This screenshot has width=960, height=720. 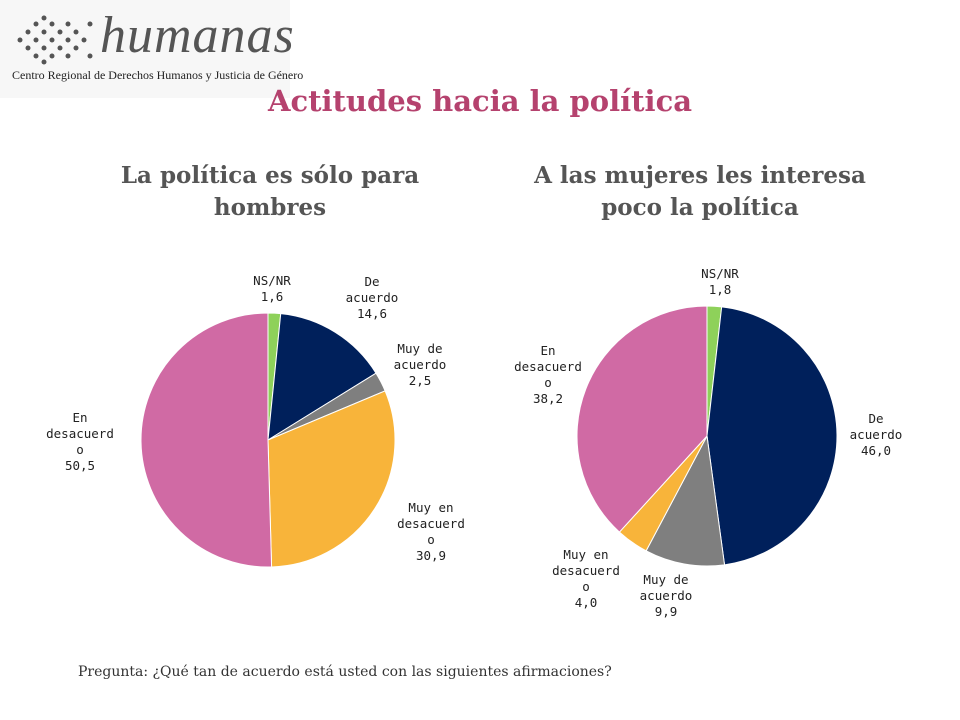 I want to click on page-title: Actitudes hacia la política, so click(x=480, y=101).